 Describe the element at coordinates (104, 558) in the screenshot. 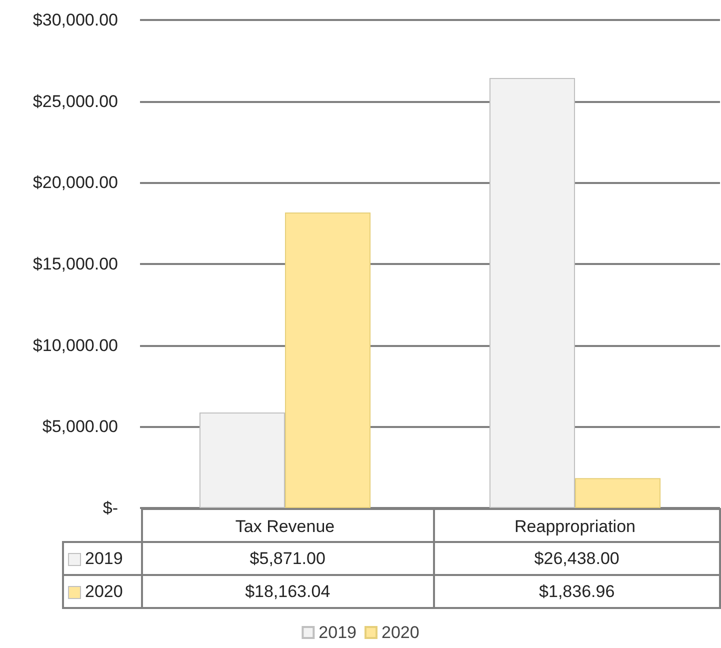

I see `legend-label: 2019` at that location.